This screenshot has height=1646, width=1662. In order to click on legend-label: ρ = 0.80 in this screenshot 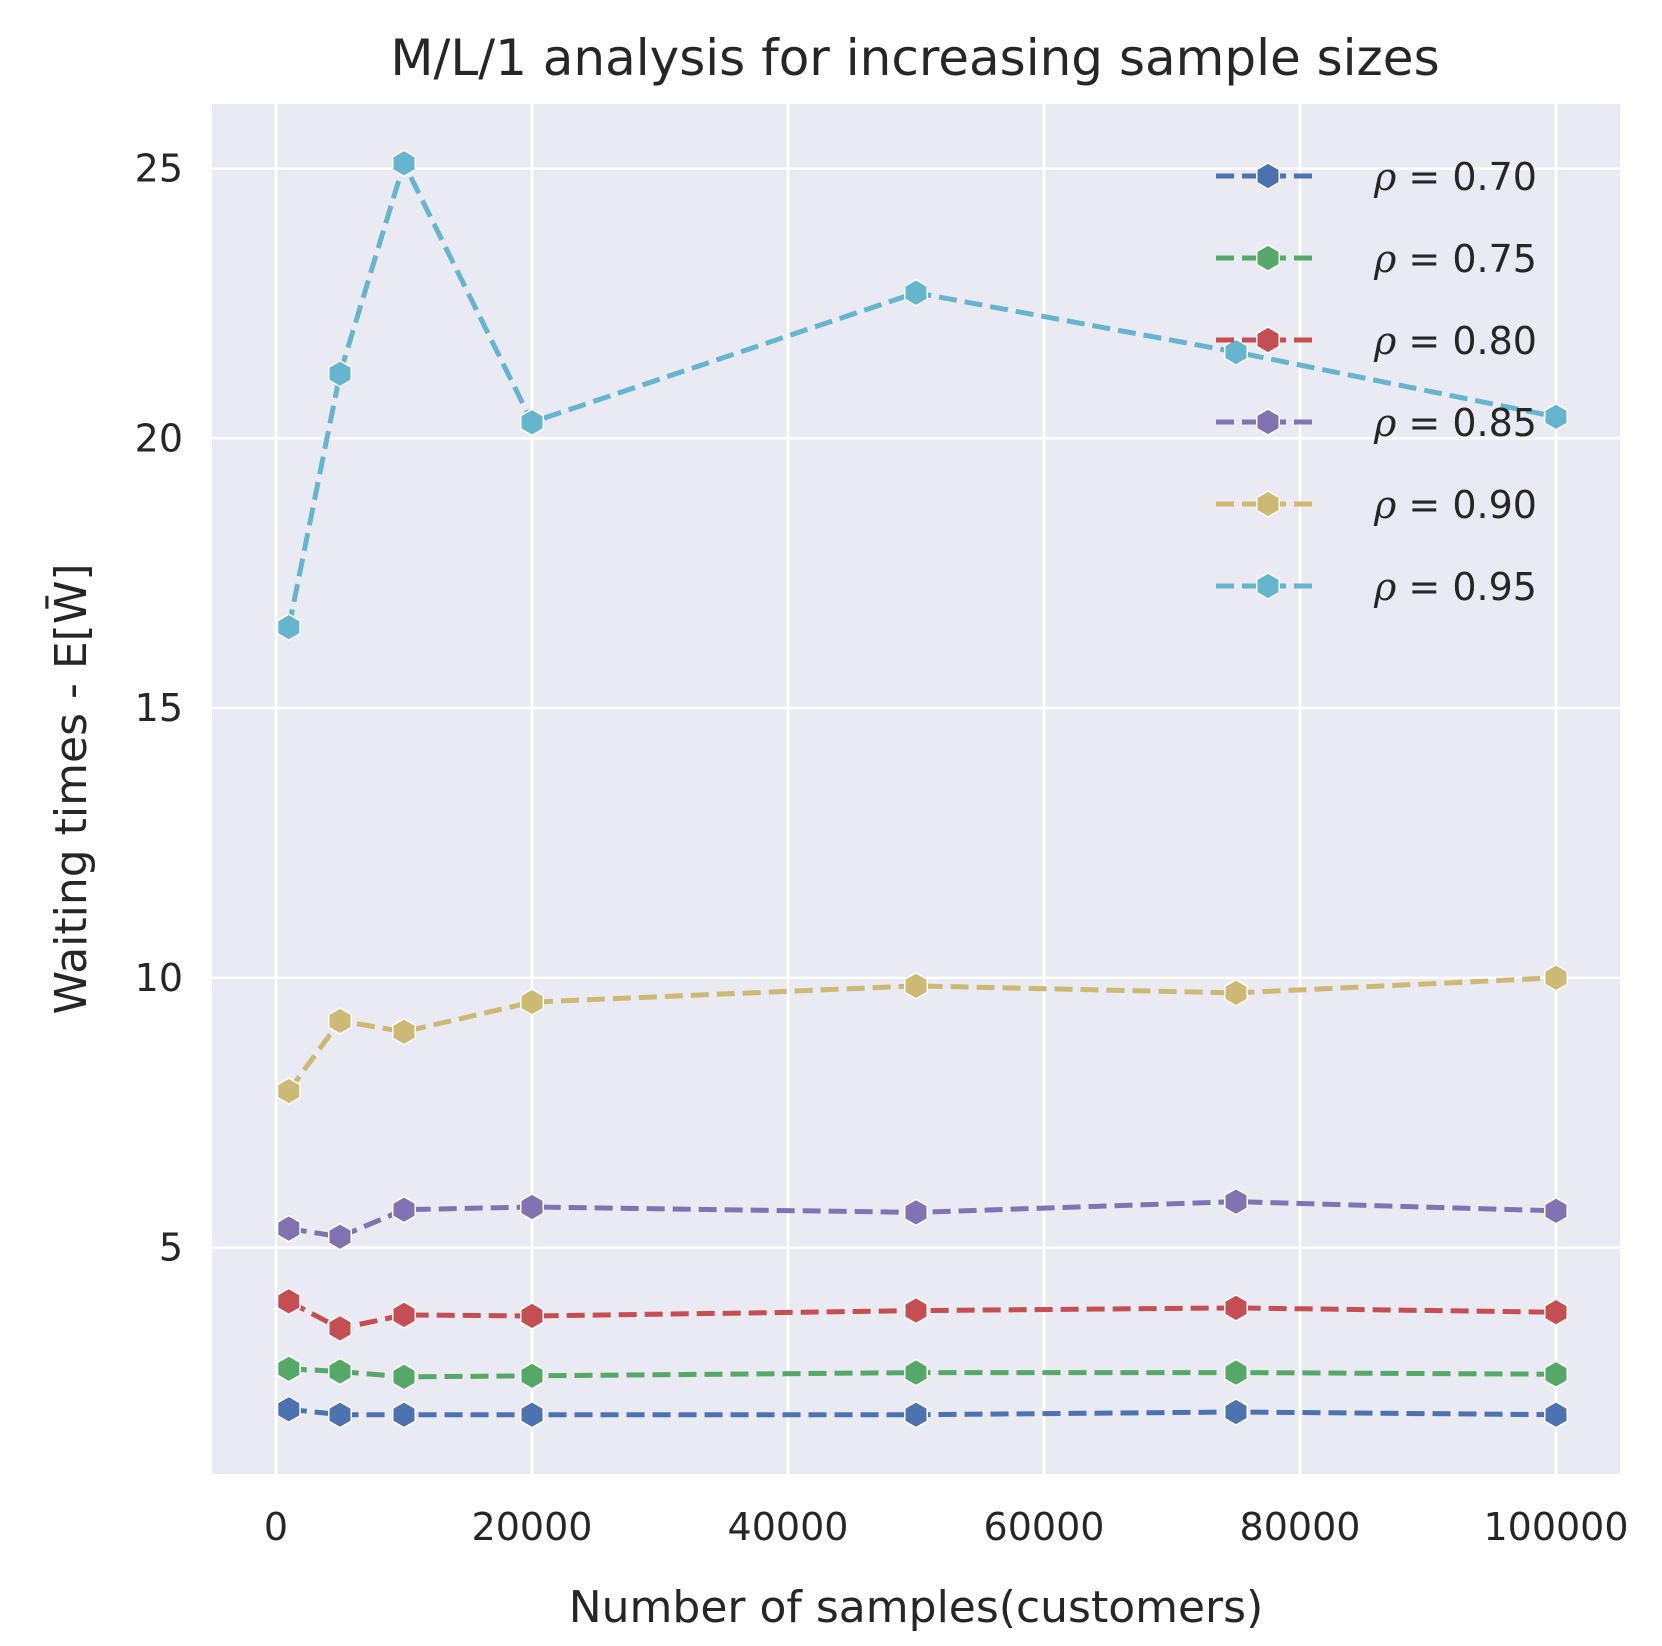, I will do `click(1455, 341)`.